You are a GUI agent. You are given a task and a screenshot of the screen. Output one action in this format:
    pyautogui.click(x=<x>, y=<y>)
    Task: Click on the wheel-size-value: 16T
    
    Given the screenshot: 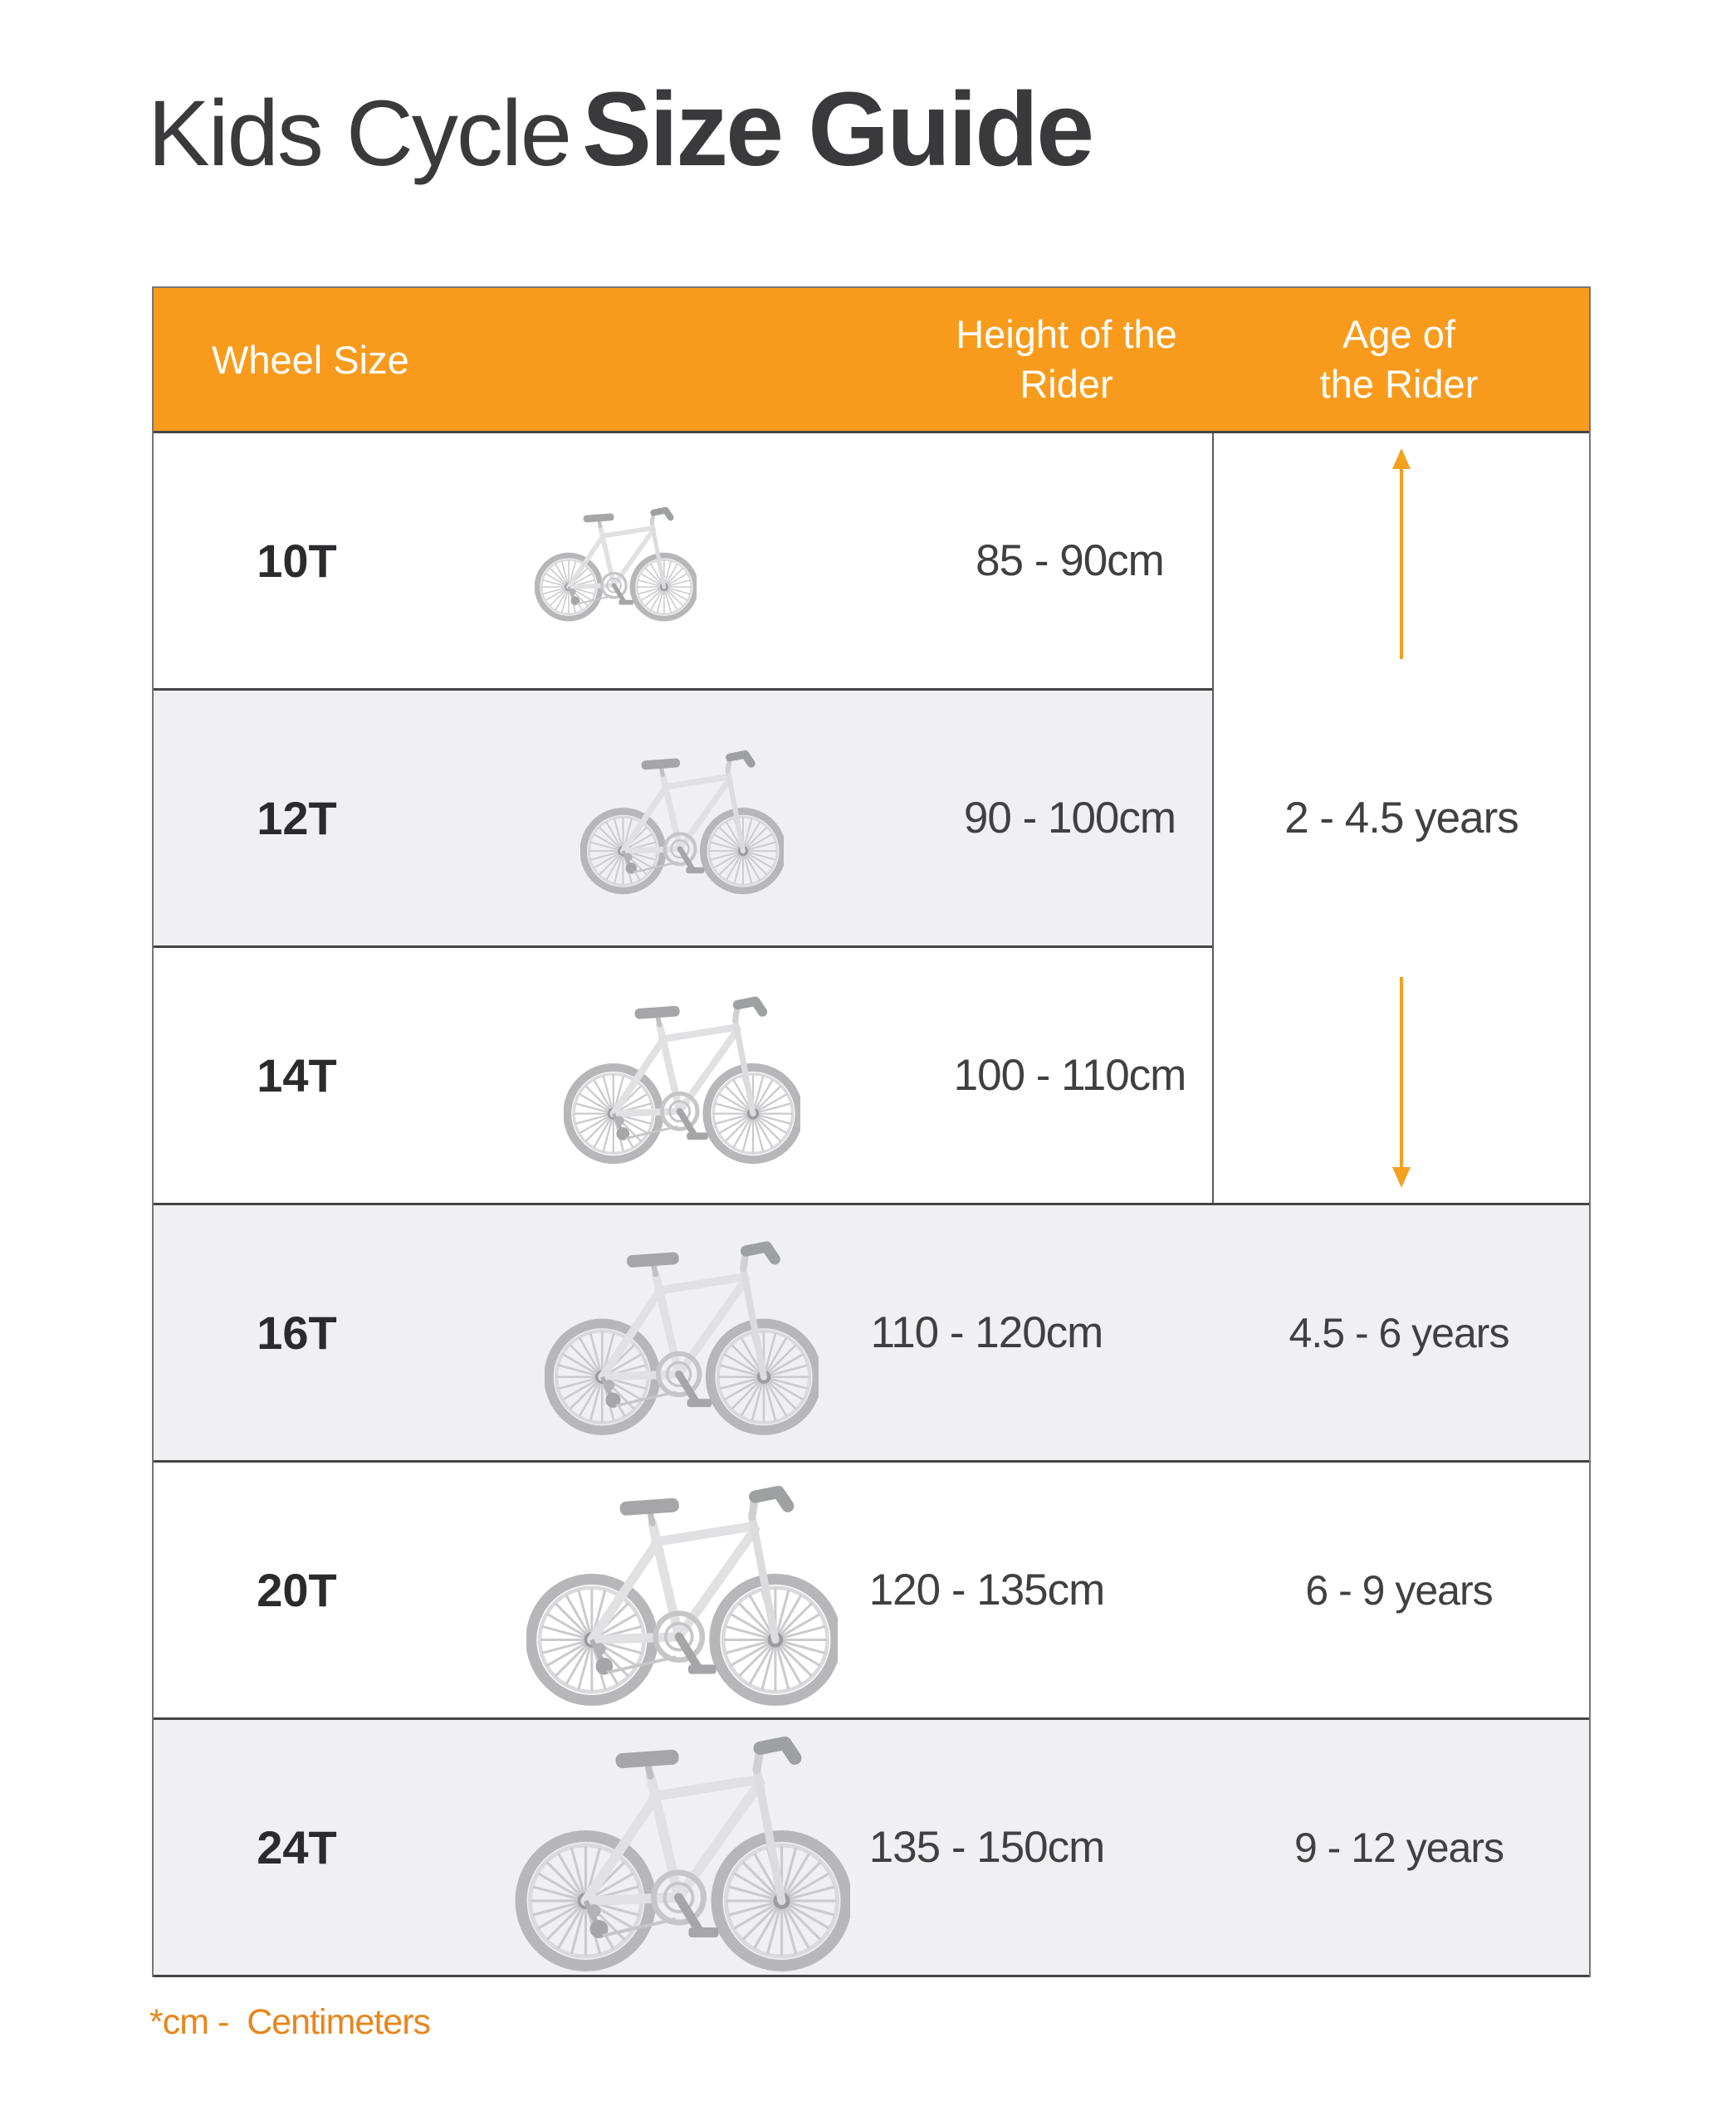 What is the action you would take?
    pyautogui.click(x=297, y=1333)
    